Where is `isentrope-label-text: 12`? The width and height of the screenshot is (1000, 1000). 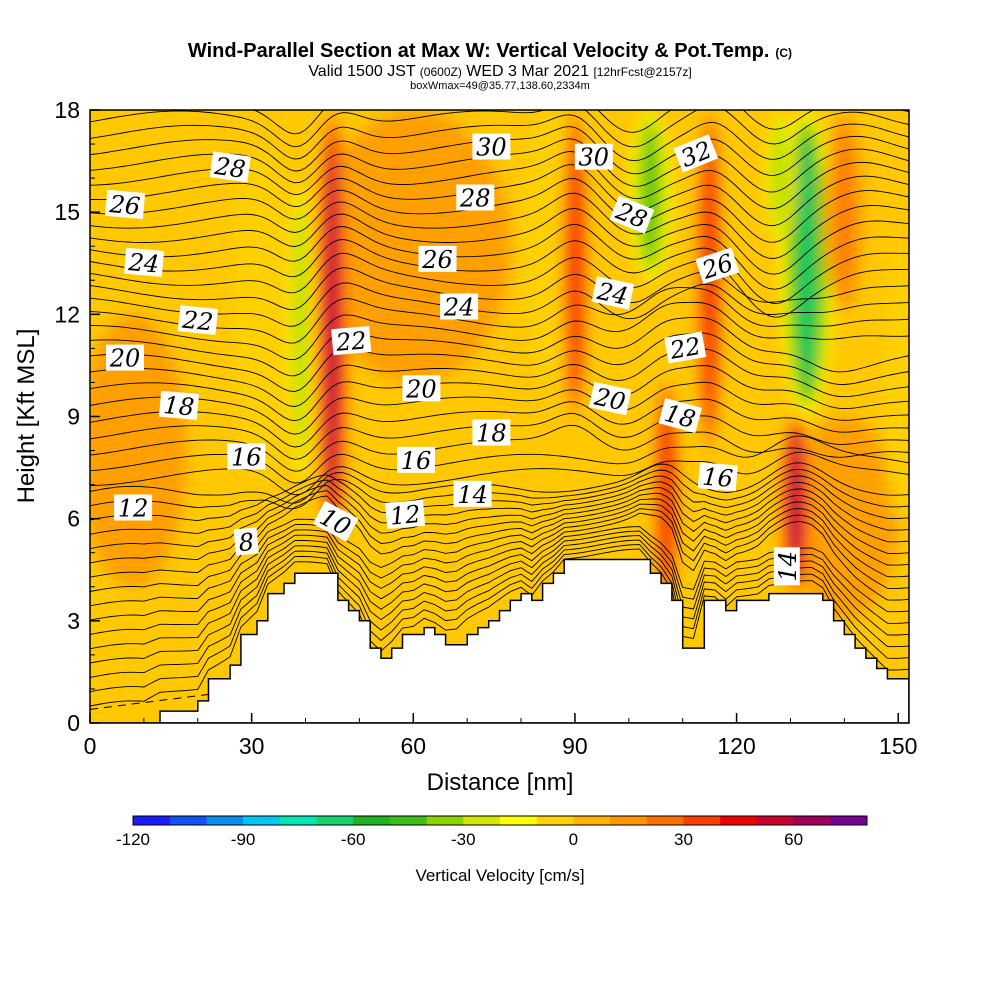 isentrope-label-text: 12 is located at coordinates (405, 515).